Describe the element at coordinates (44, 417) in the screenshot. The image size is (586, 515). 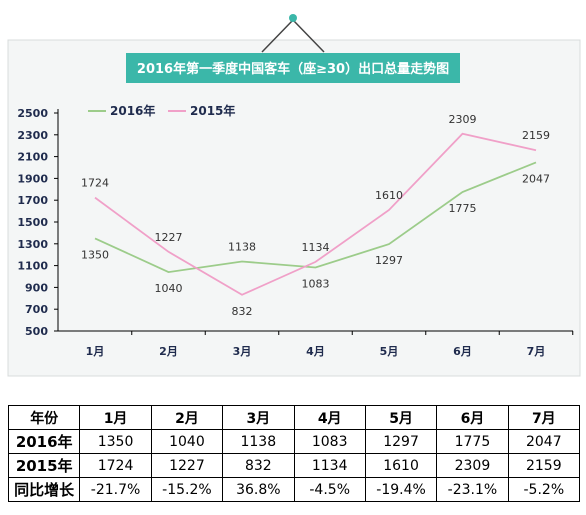
I see `table-header-cell: 年份` at that location.